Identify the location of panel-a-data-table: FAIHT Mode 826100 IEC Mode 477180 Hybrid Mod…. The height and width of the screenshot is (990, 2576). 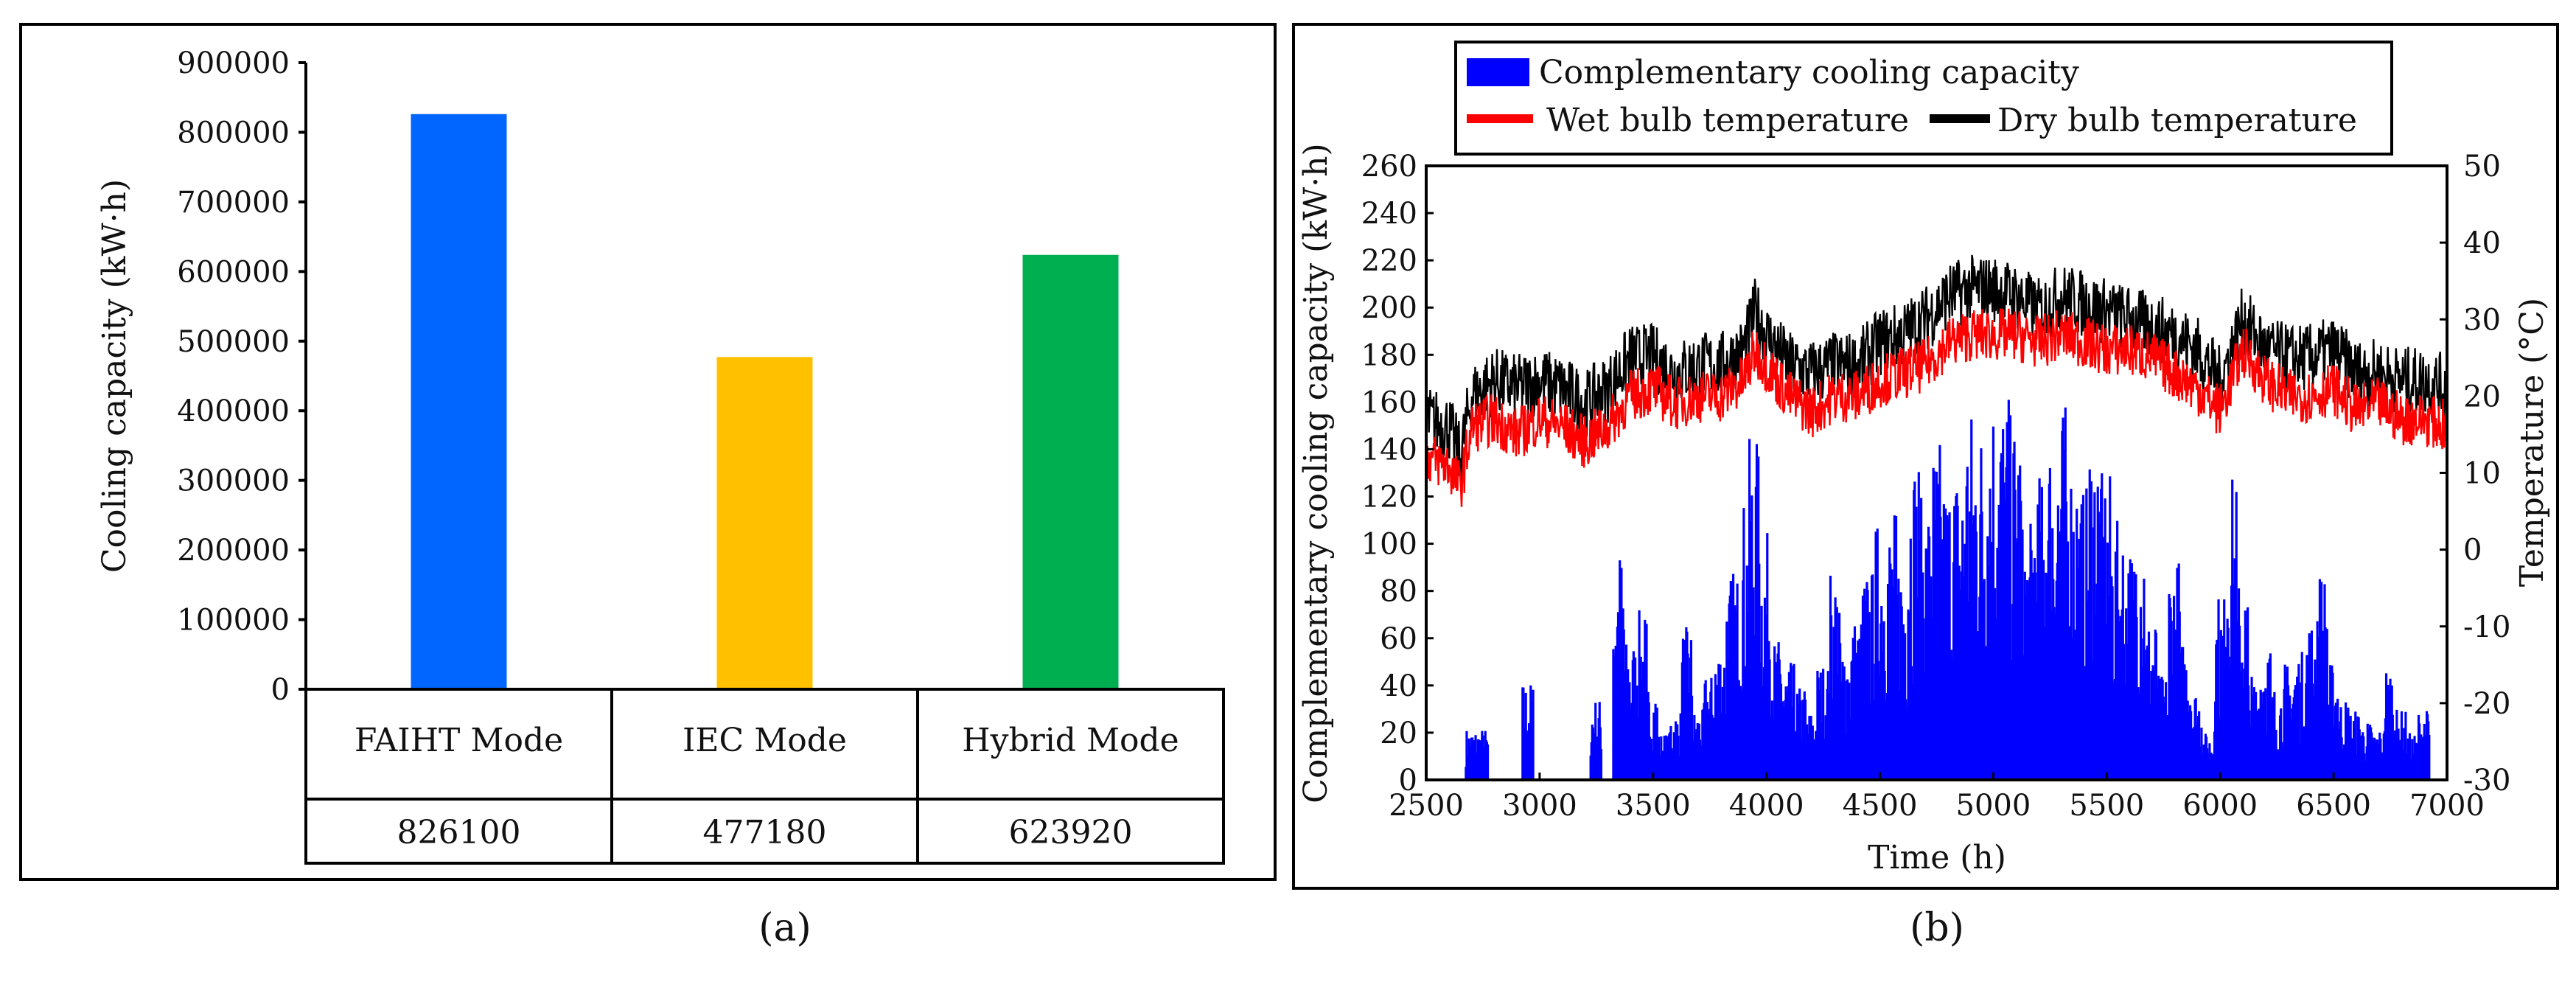
(764, 776).